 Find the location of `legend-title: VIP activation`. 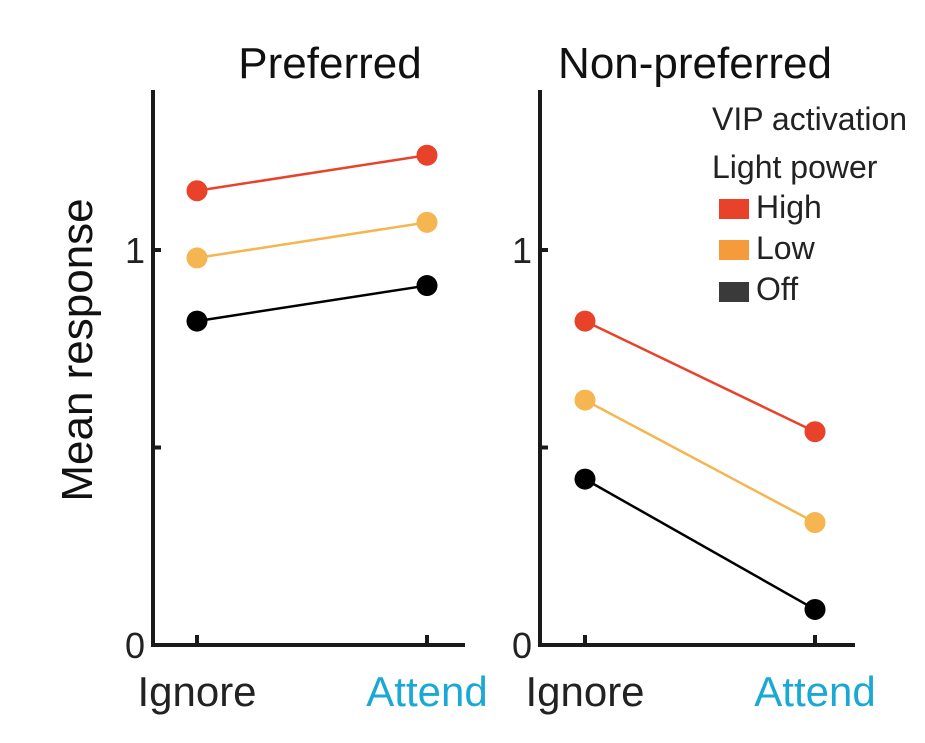

legend-title: VIP activation is located at coordinates (809, 119).